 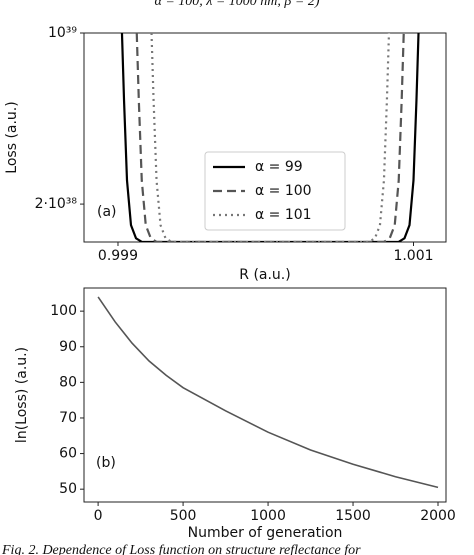 What do you see at coordinates (118, 256) in the screenshot?
I see `x-tick-label: 0.999` at bounding box center [118, 256].